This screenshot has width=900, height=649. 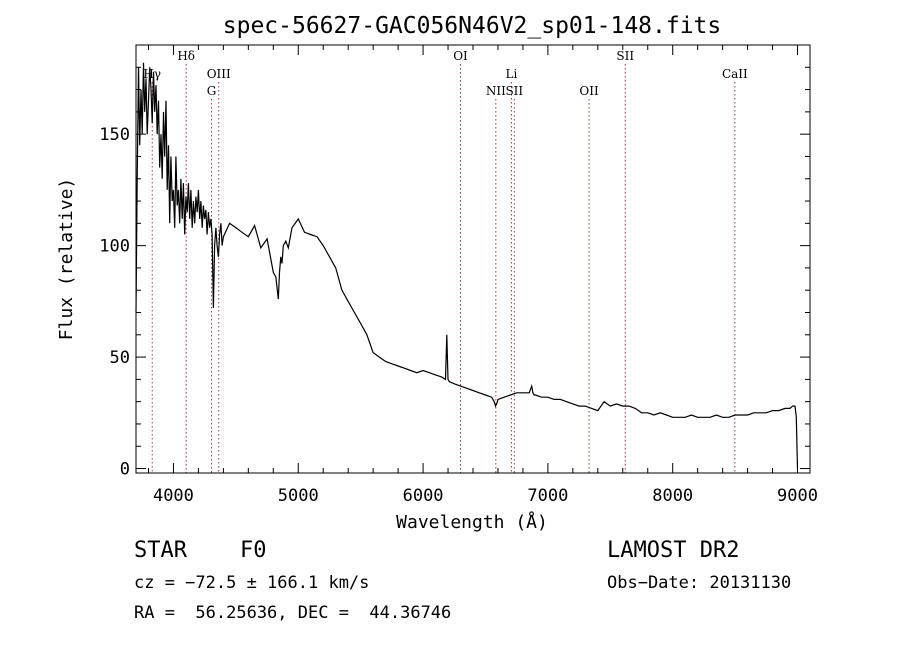 I want to click on marker-label: Li, so click(x=512, y=74).